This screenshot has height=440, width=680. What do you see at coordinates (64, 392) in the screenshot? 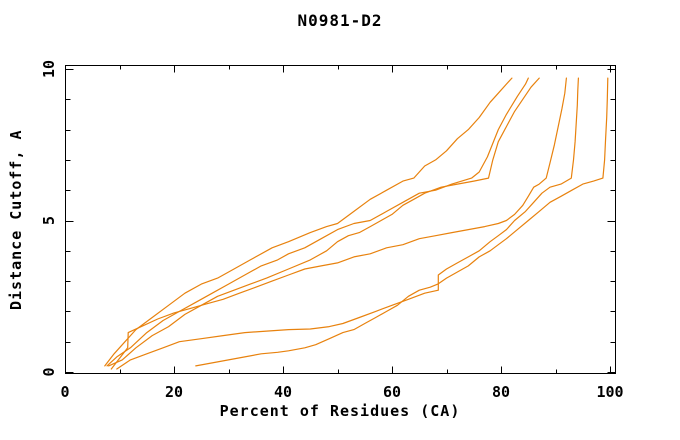
I see `x-tick-label: 0` at bounding box center [64, 392].